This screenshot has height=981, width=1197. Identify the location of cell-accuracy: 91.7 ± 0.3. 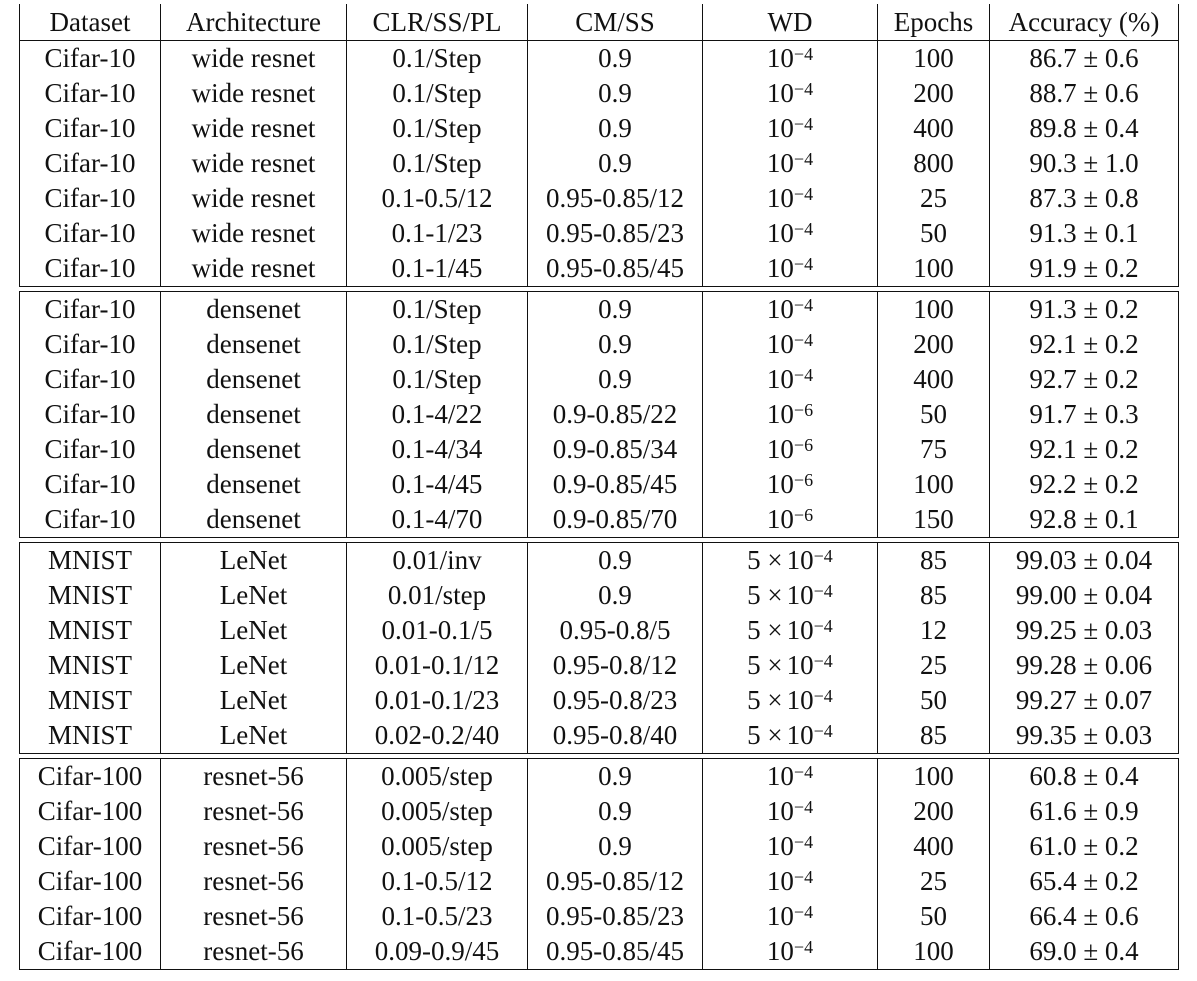
(1084, 414).